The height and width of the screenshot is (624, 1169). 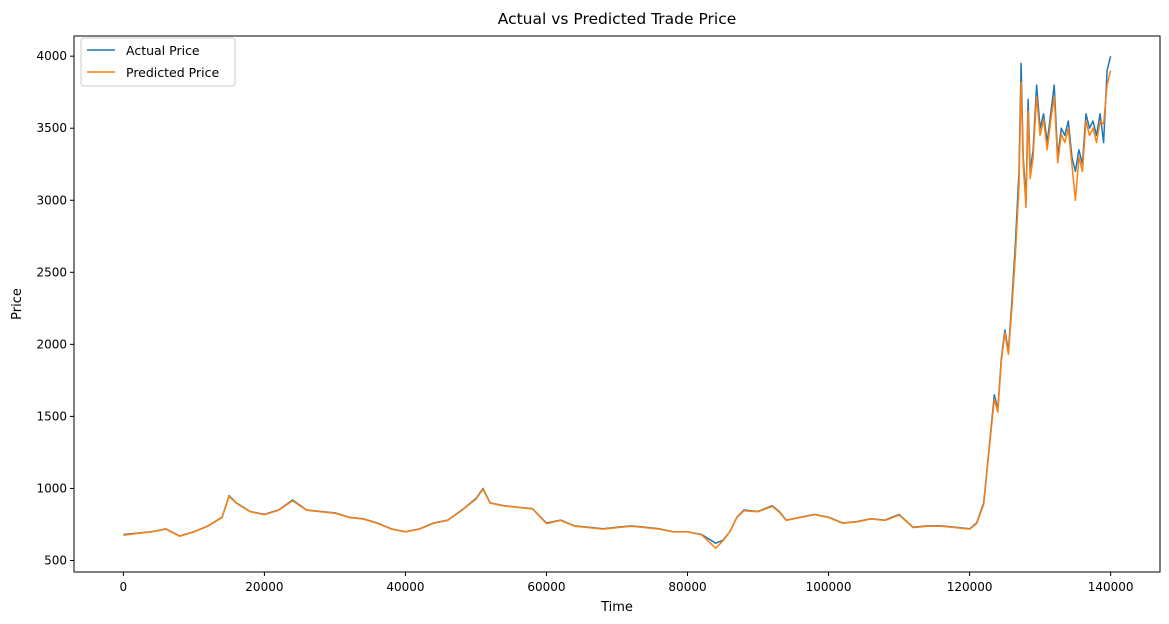 I want to click on x-tick-label: 100000, so click(x=829, y=587).